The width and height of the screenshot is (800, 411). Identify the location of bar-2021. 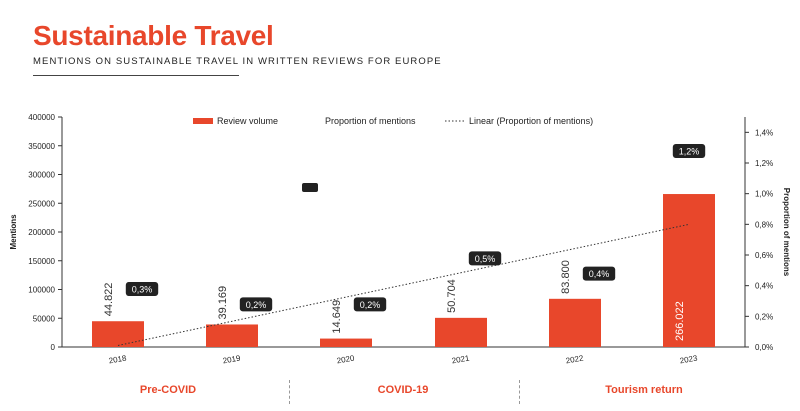
(461, 332).